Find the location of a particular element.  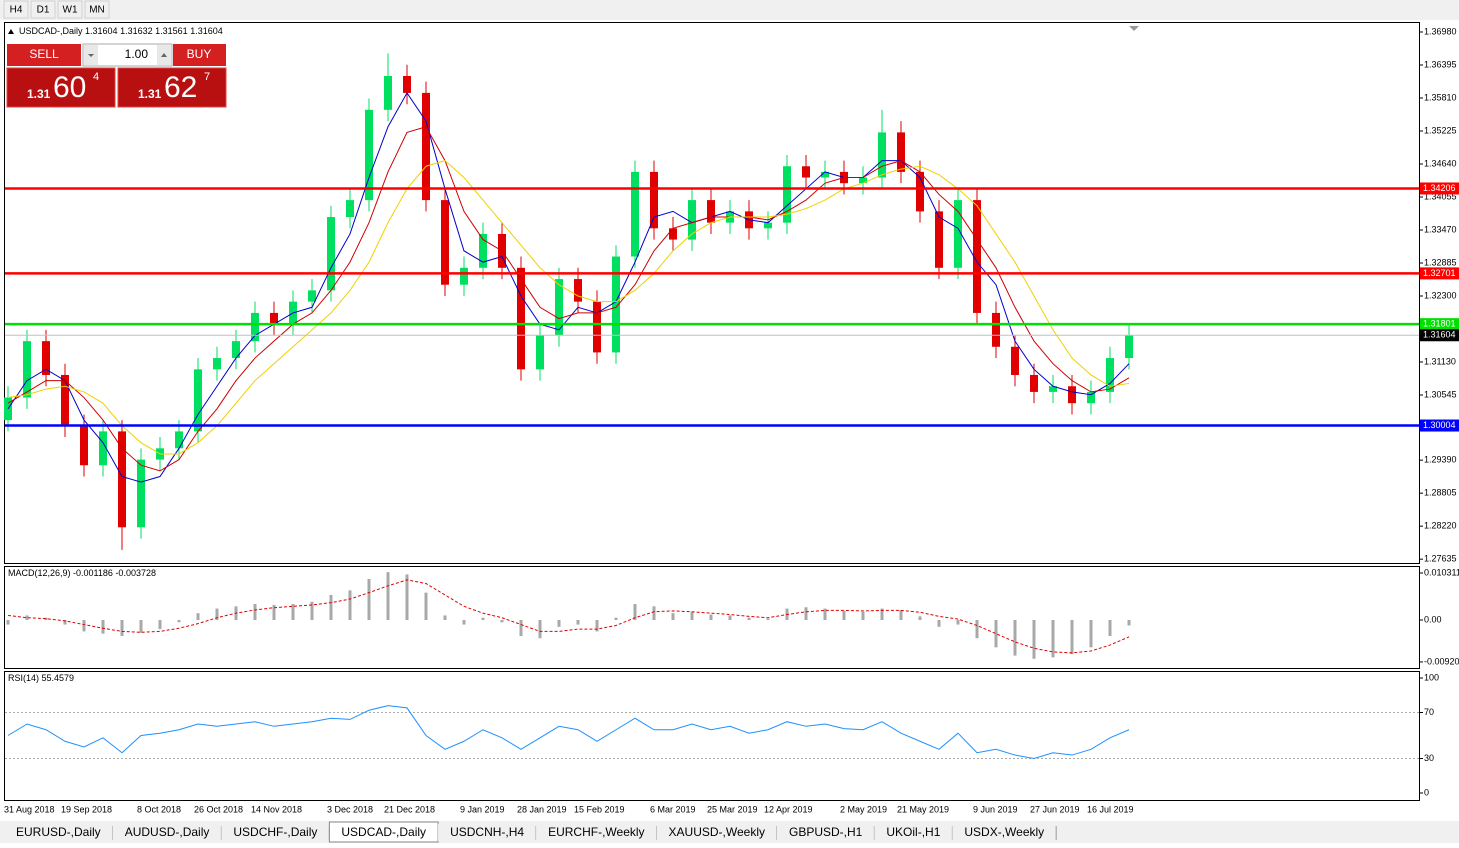

timeframe-label: MN is located at coordinates (97, 10).